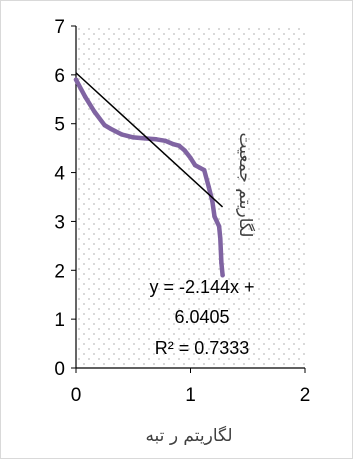  Describe the element at coordinates (201, 287) in the screenshot. I see `trendline-equation-line-1: y = -2.144x +` at that location.